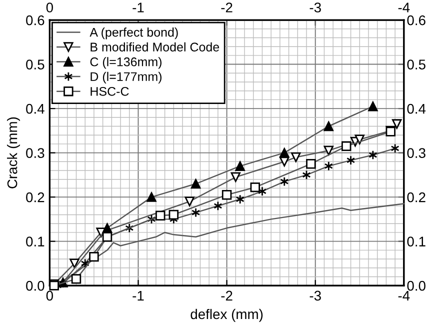 The image size is (432, 334). I want to click on x-tick-label: 0, so click(49, 295).